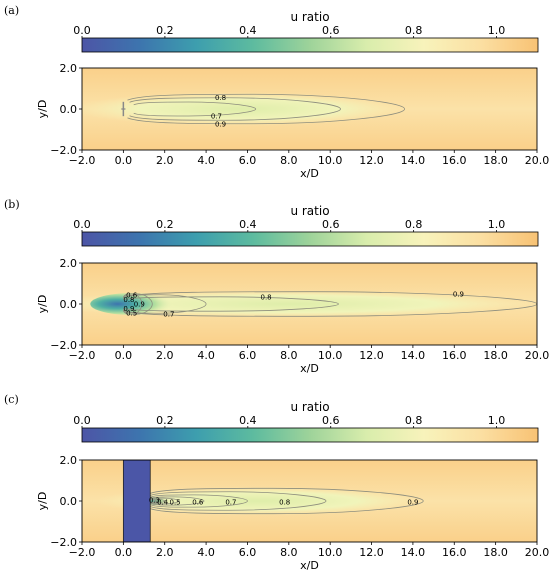 This screenshot has height=577, width=550. What do you see at coordinates (12, 204) in the screenshot?
I see `panel-label: (b)` at bounding box center [12, 204].